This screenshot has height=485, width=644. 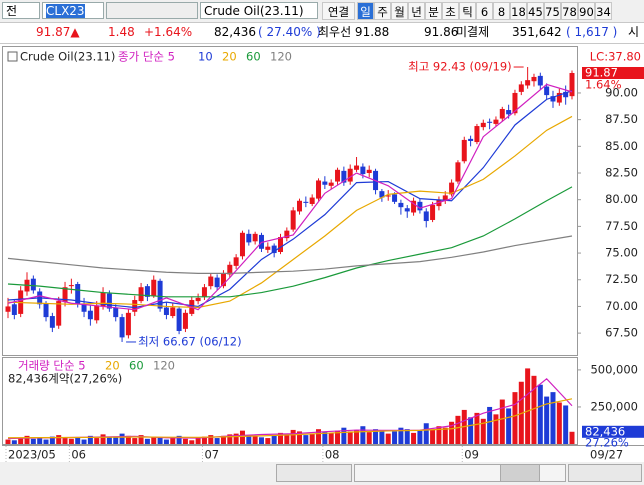 I want to click on period-button: 75, so click(x=552, y=11).